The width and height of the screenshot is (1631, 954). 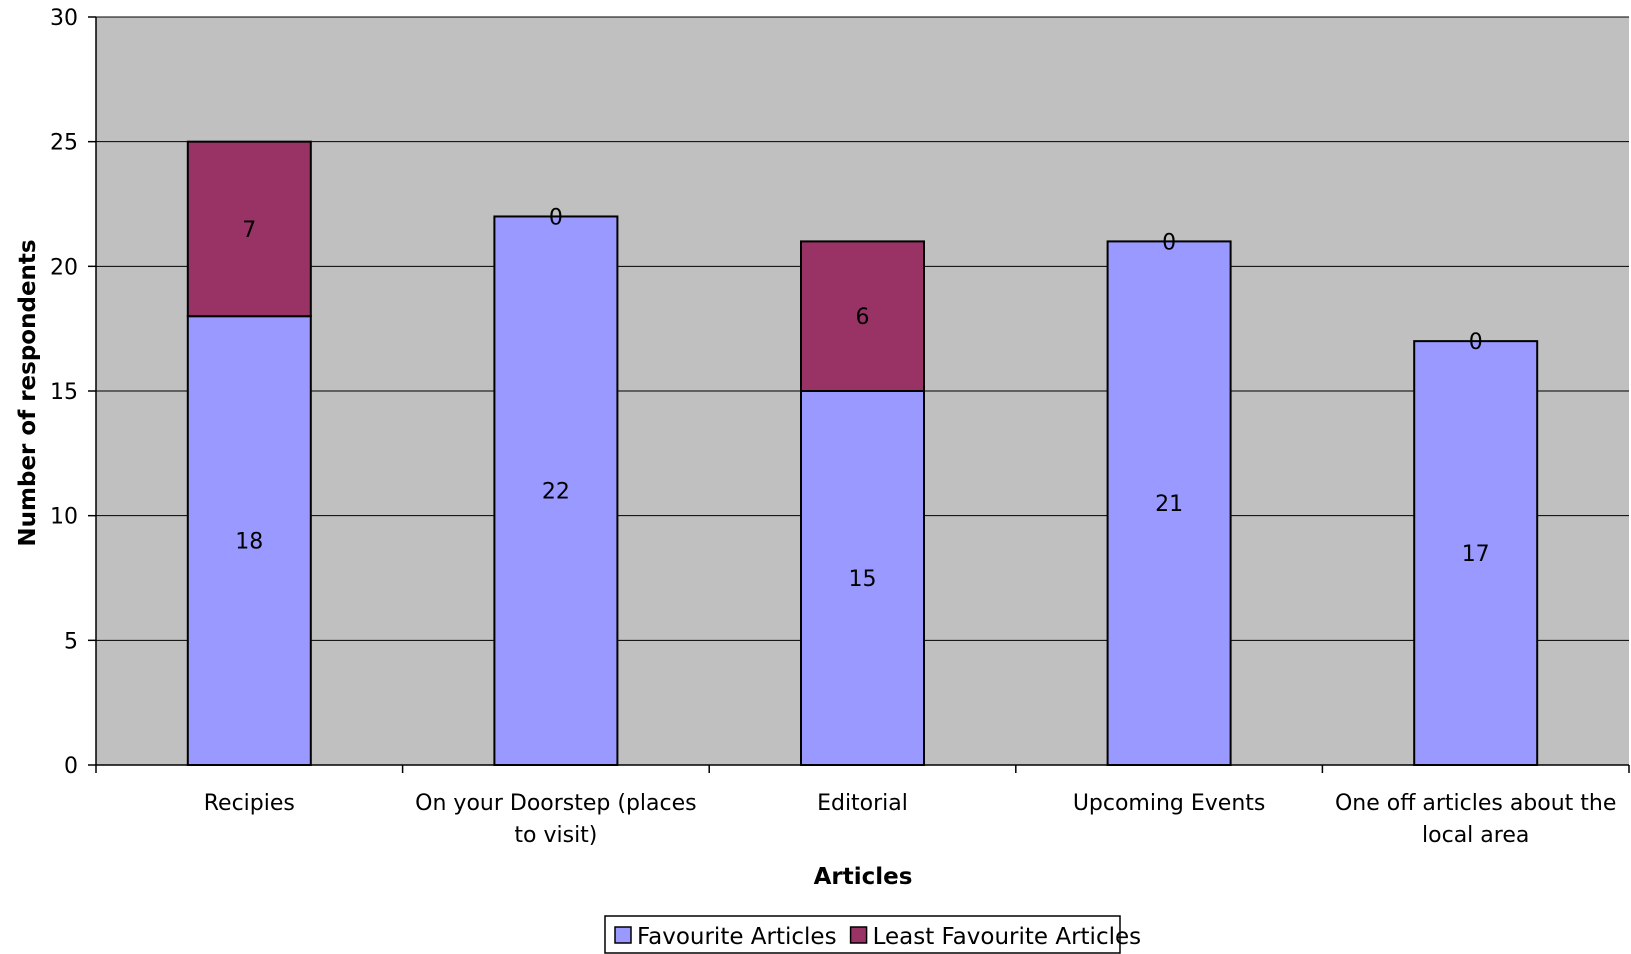 What do you see at coordinates (1475, 803) in the screenshot?
I see `category-label: One off articles about the` at bounding box center [1475, 803].